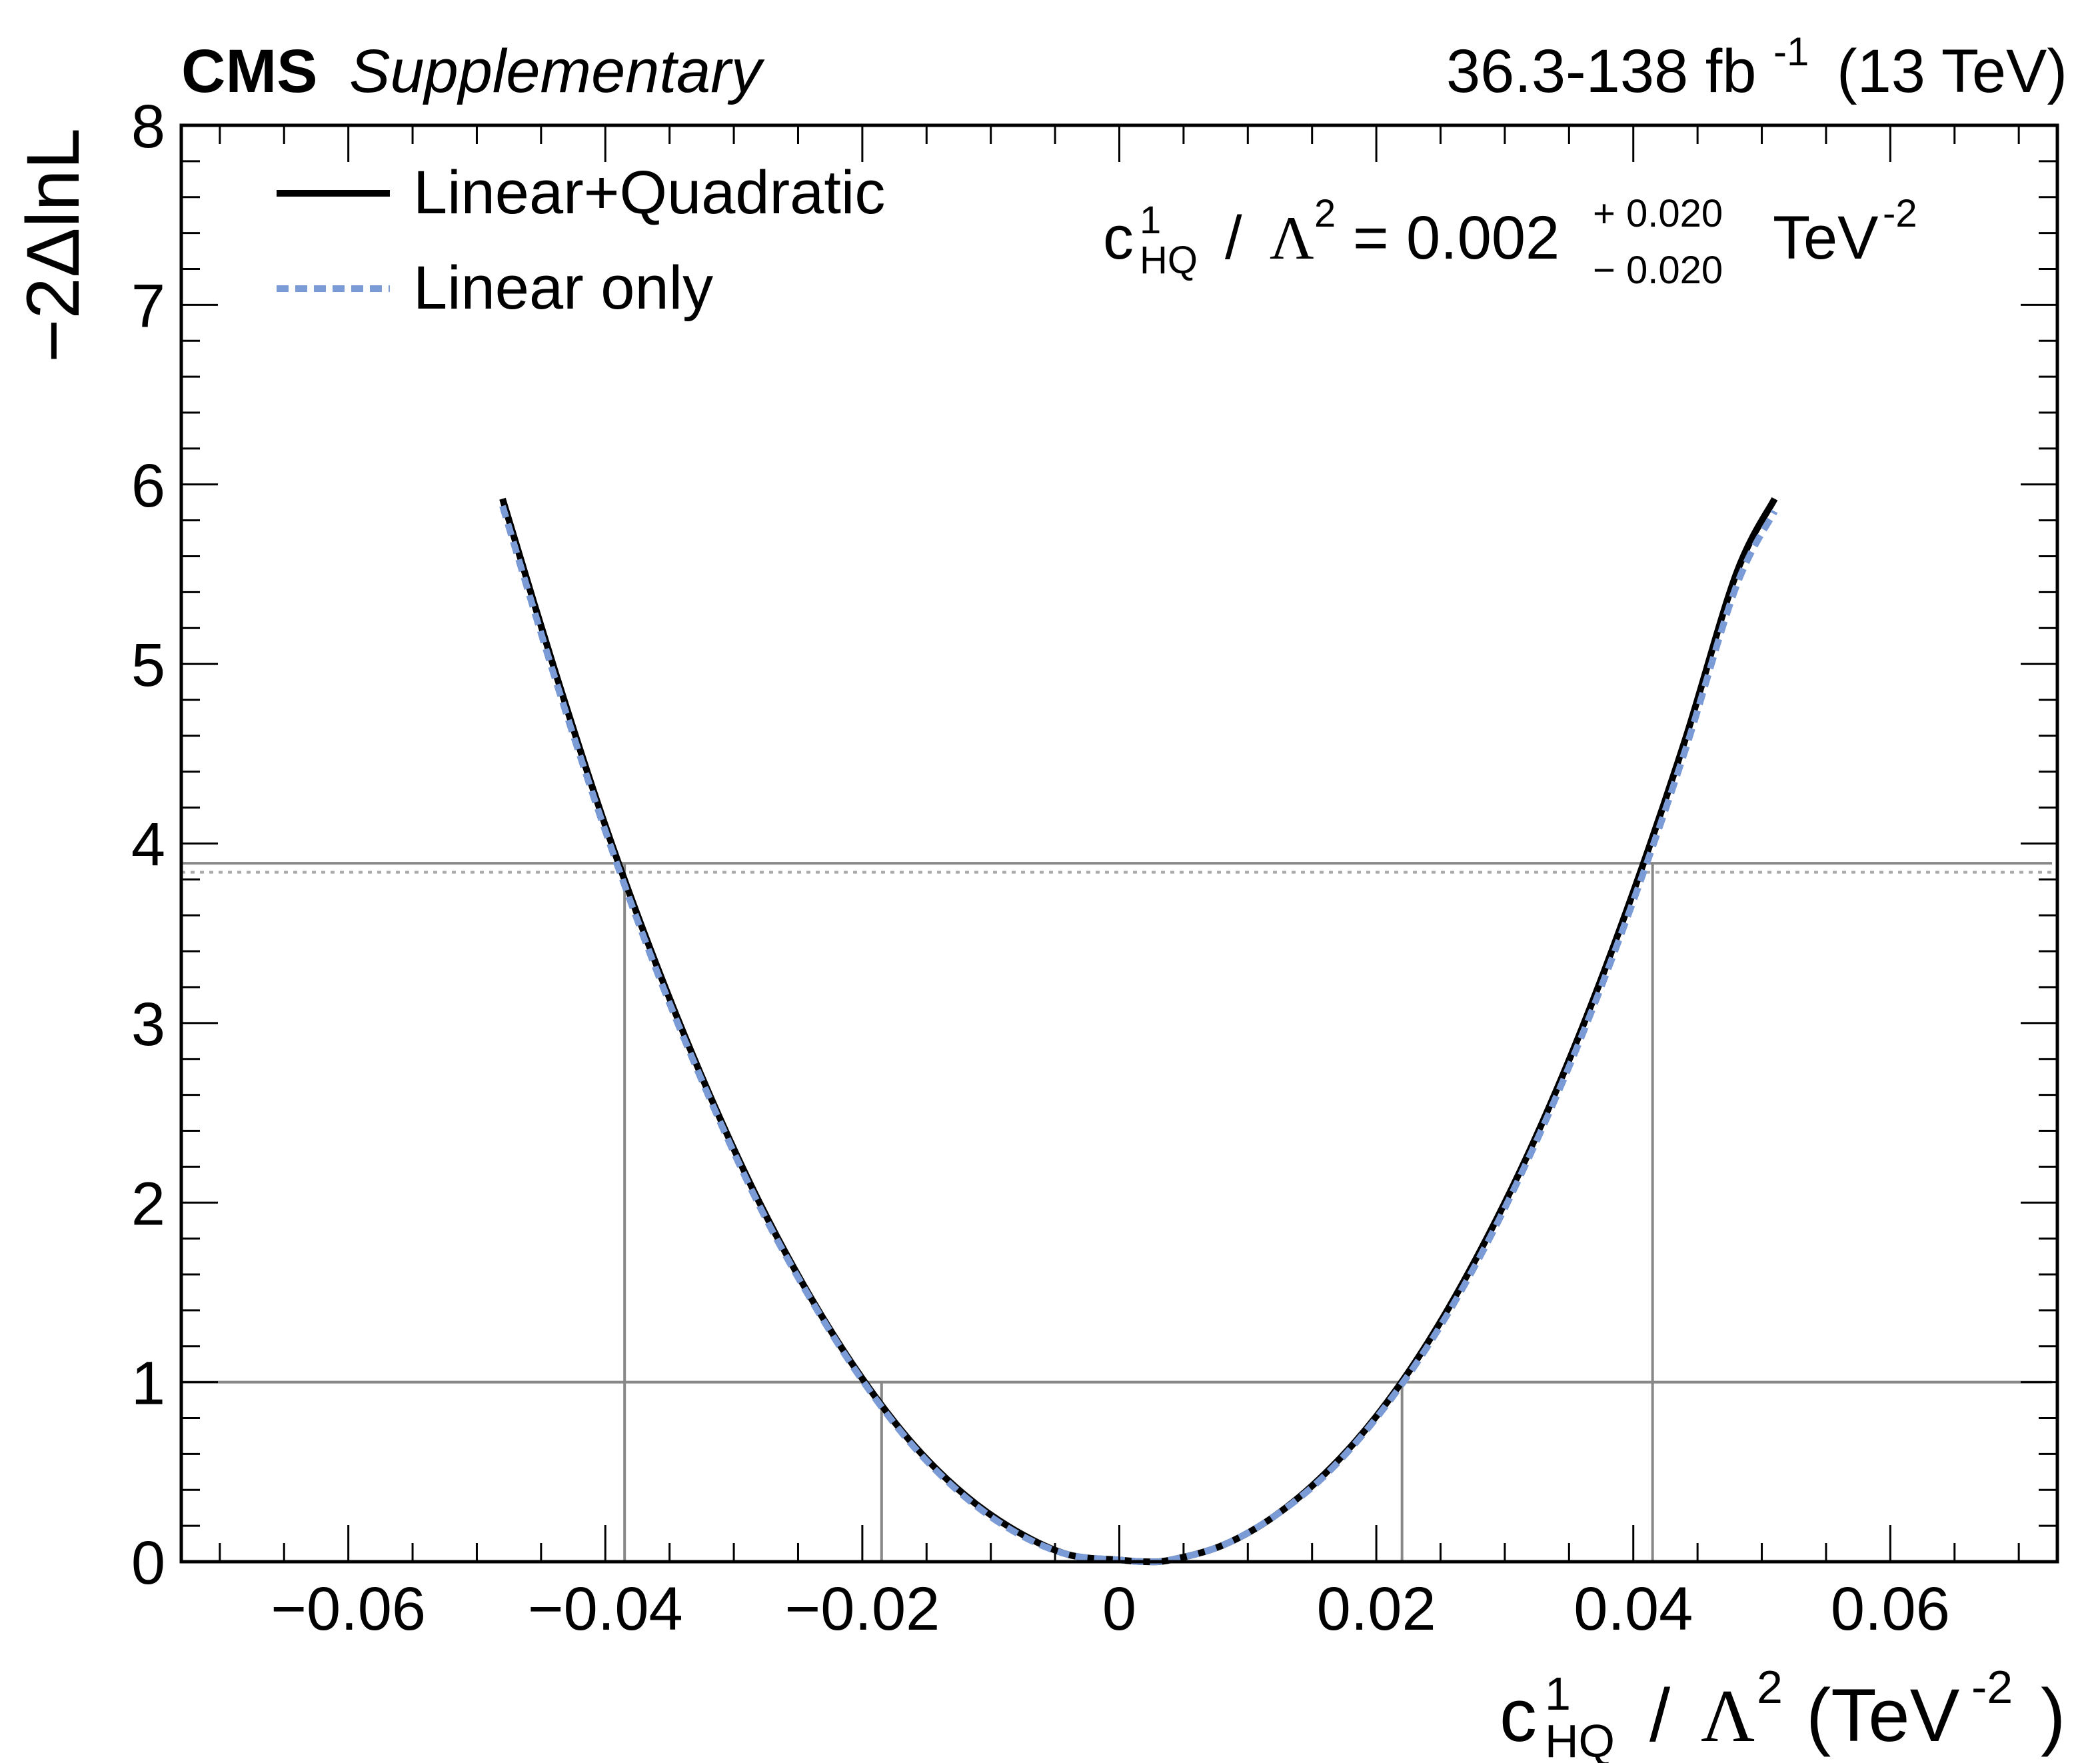 This screenshot has width=2100, height=1763. I want to click on y-axis-label: −2ΔlnL, so click(53, 246).